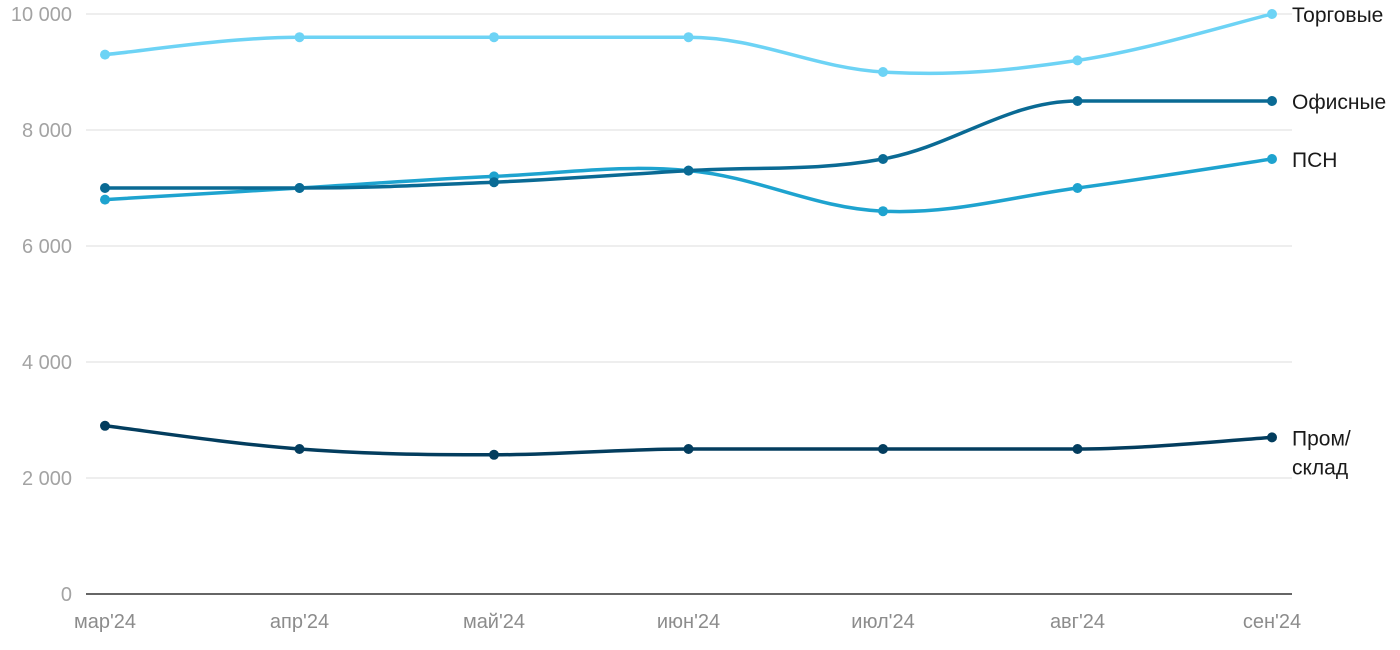  Describe the element at coordinates (1320, 467) in the screenshot. I see `series-label-line: склад` at that location.